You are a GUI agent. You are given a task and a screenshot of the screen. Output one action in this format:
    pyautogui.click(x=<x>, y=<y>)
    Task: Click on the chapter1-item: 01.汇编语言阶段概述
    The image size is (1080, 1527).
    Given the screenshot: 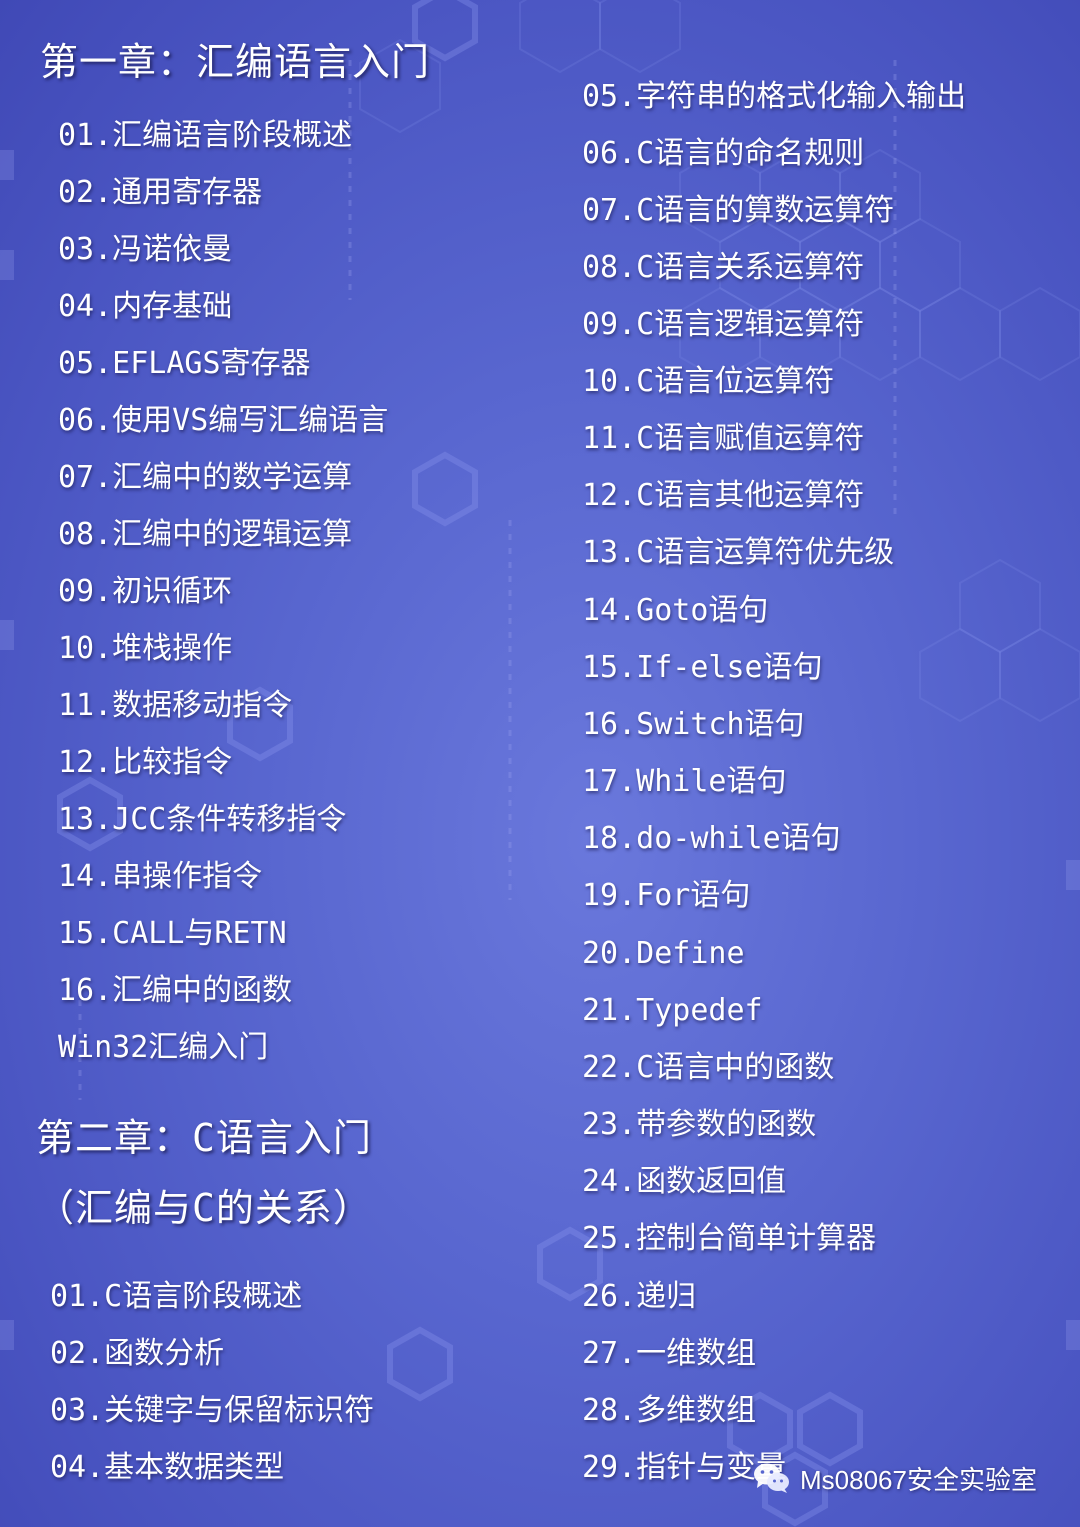 What is the action you would take?
    pyautogui.click(x=205, y=135)
    